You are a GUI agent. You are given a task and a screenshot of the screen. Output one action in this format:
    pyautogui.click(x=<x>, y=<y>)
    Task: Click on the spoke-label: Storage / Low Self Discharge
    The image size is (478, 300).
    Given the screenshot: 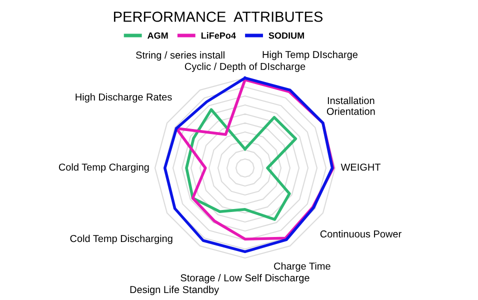 What is the action you would take?
    pyautogui.click(x=245, y=279)
    